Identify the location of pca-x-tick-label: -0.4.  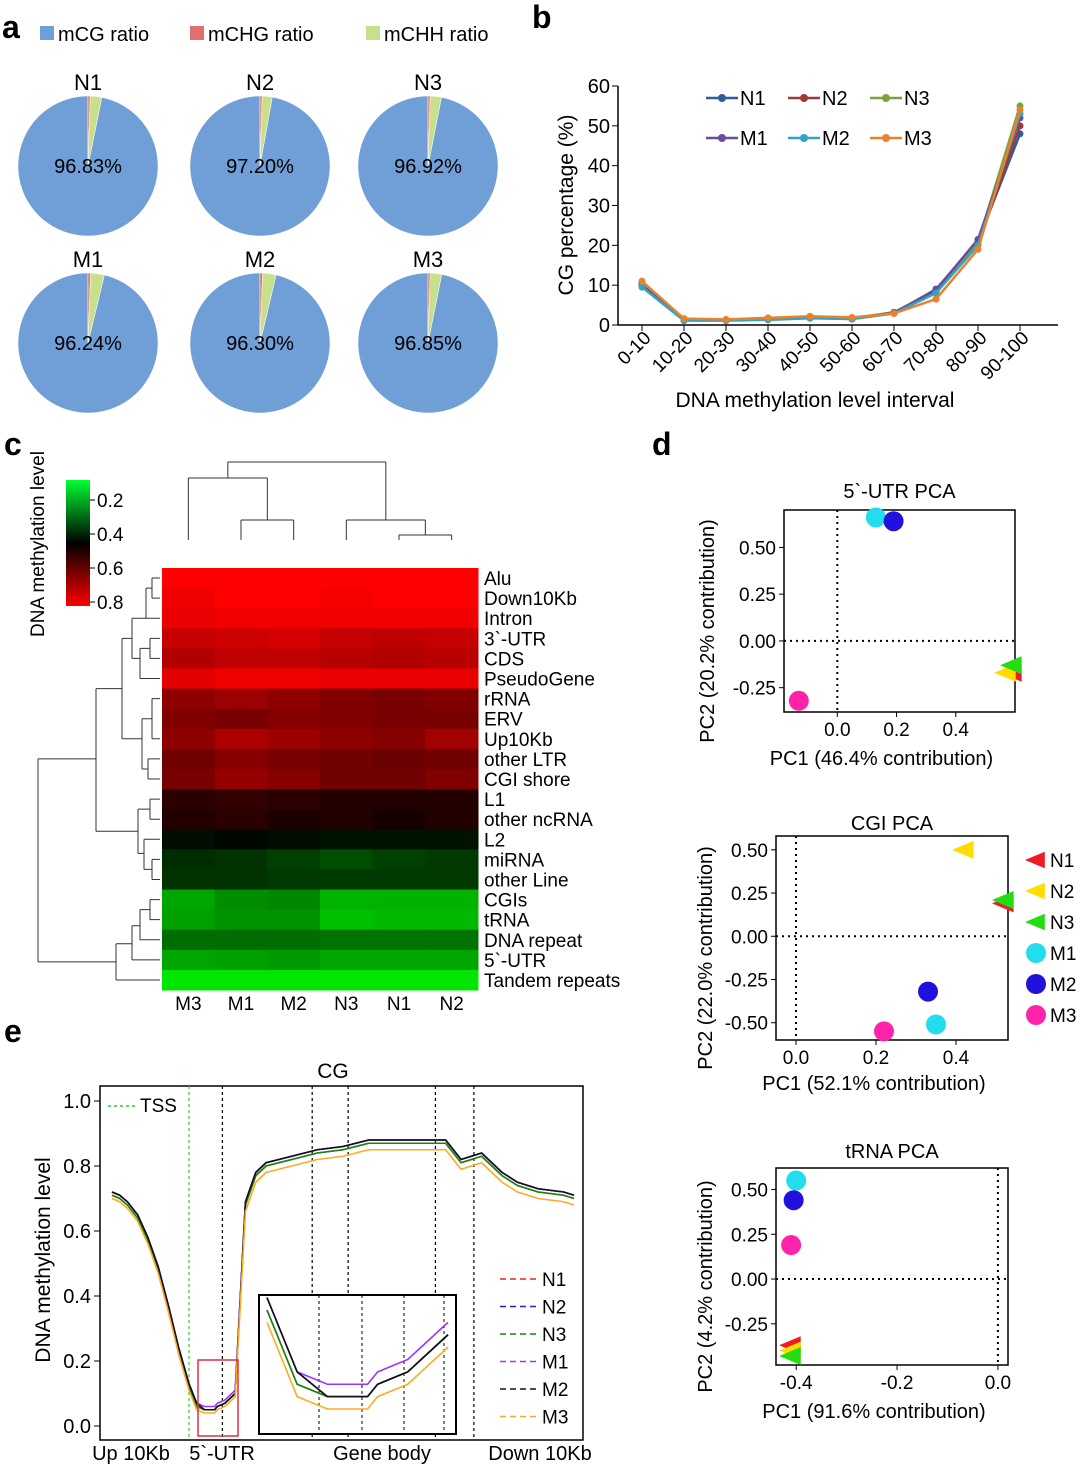
(796, 1383).